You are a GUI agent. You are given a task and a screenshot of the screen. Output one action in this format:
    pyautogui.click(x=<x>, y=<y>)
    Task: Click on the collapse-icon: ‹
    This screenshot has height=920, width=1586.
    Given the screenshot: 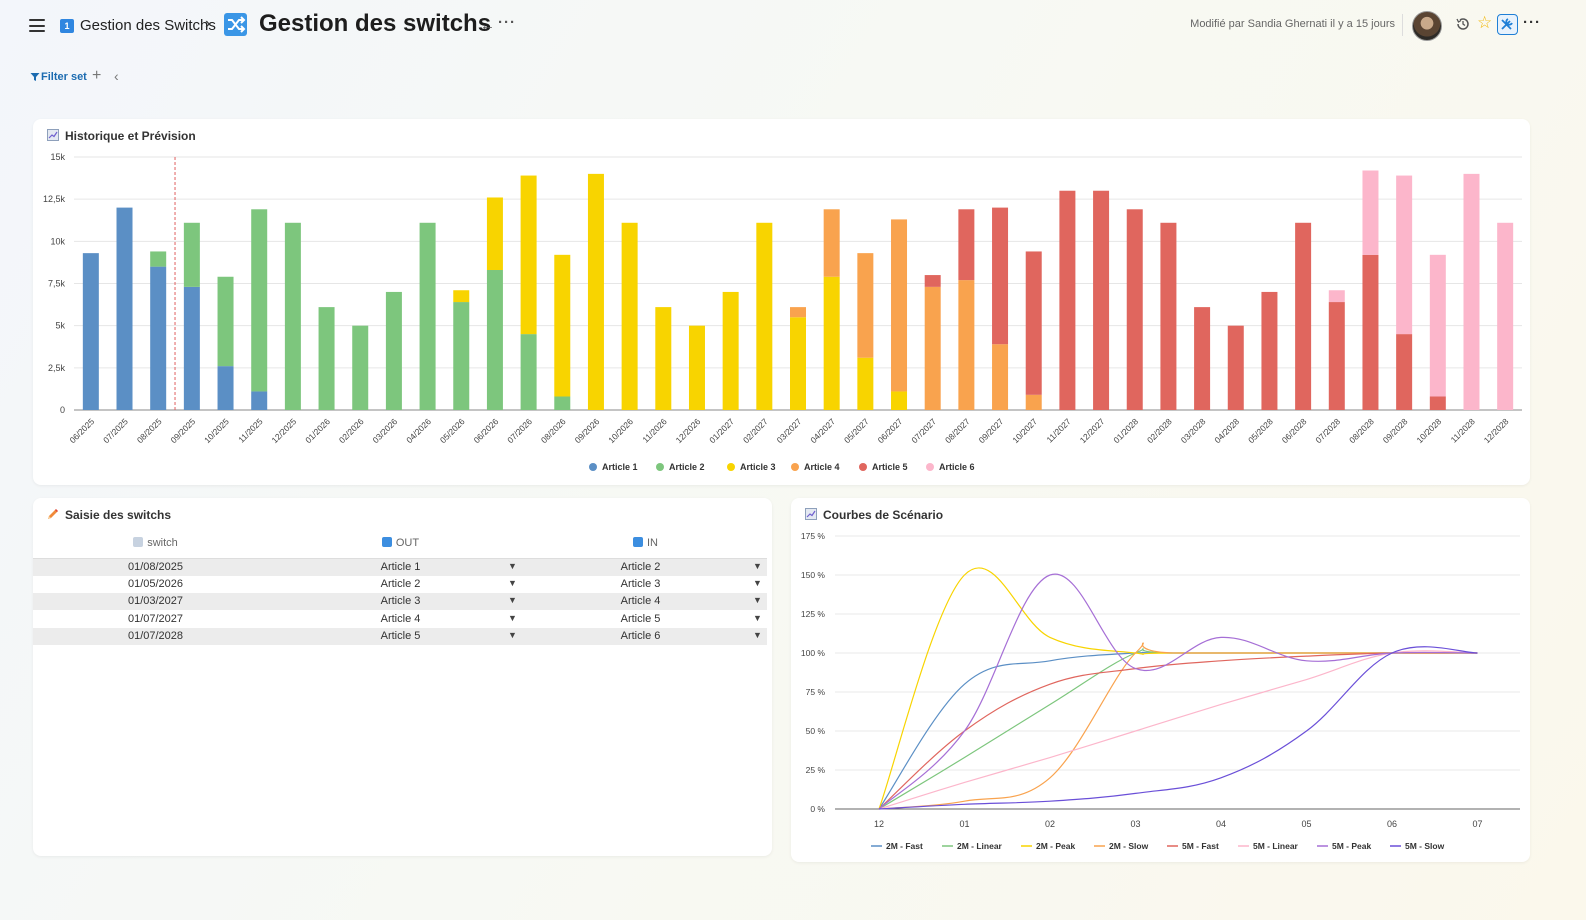 What is the action you would take?
    pyautogui.click(x=116, y=76)
    